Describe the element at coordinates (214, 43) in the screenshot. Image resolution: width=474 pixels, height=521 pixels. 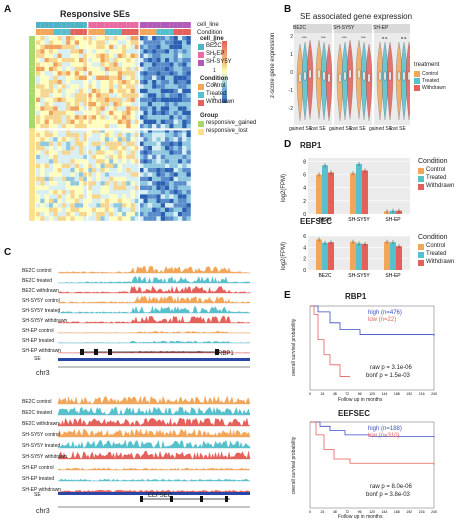
I see `colorbar-tick: 3` at that location.